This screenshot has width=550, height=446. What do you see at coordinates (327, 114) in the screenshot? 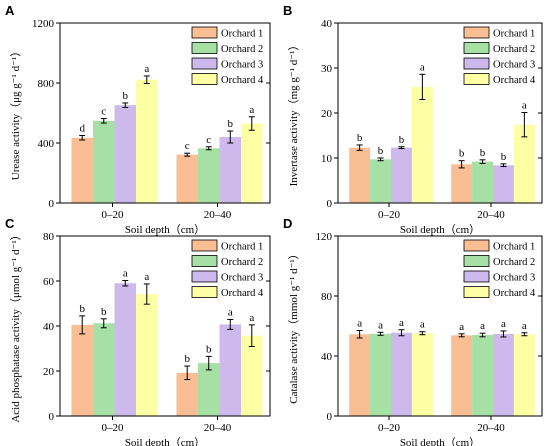
I see `y-tick-label: 20` at bounding box center [327, 114].